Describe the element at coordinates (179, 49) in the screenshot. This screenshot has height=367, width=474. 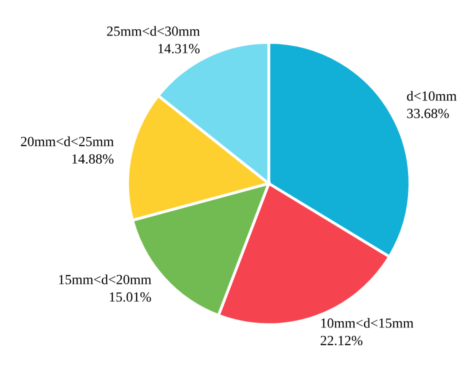
I see `data-label: 14.31%` at that location.